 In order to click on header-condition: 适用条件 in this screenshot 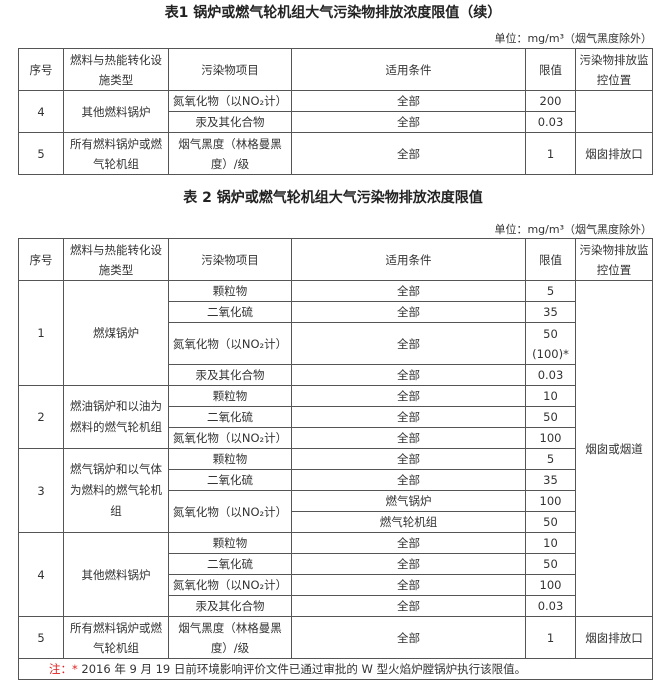, I will do `click(408, 259)`.